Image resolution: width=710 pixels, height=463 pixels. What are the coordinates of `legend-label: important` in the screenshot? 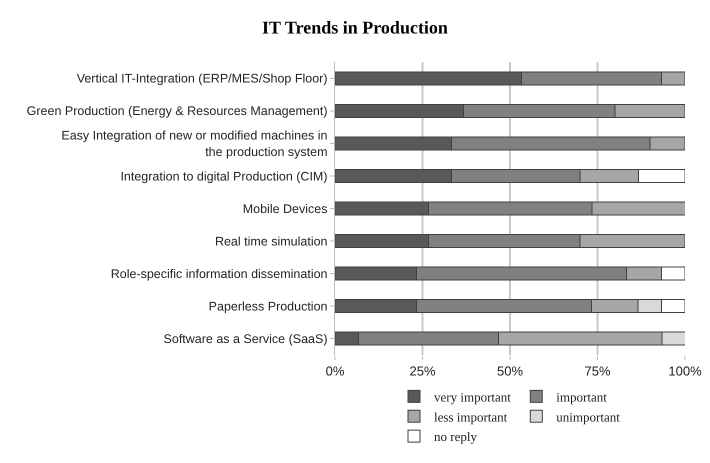 It's located at (582, 396).